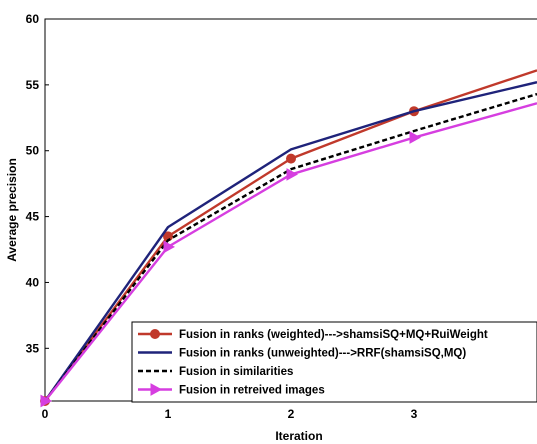  I want to click on y-tick-label: 55, so click(33, 85).